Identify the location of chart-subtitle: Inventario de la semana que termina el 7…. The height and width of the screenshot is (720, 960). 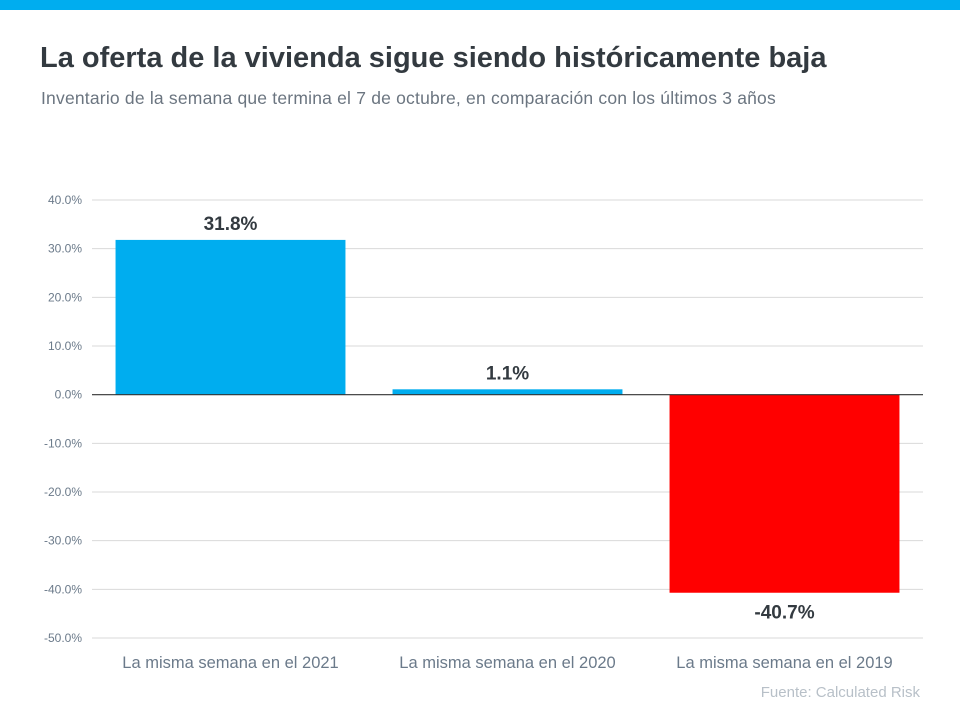
(408, 98).